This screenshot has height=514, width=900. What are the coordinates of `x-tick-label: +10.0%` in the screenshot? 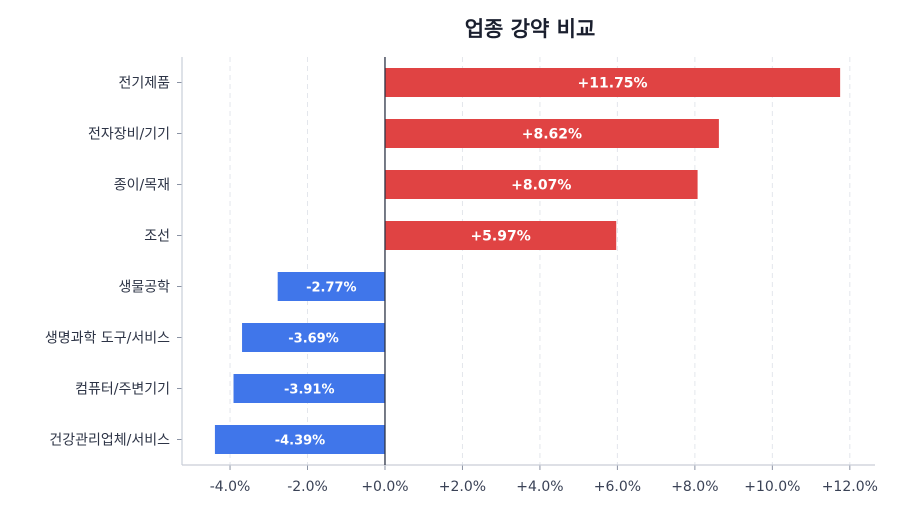 It's located at (772, 487).